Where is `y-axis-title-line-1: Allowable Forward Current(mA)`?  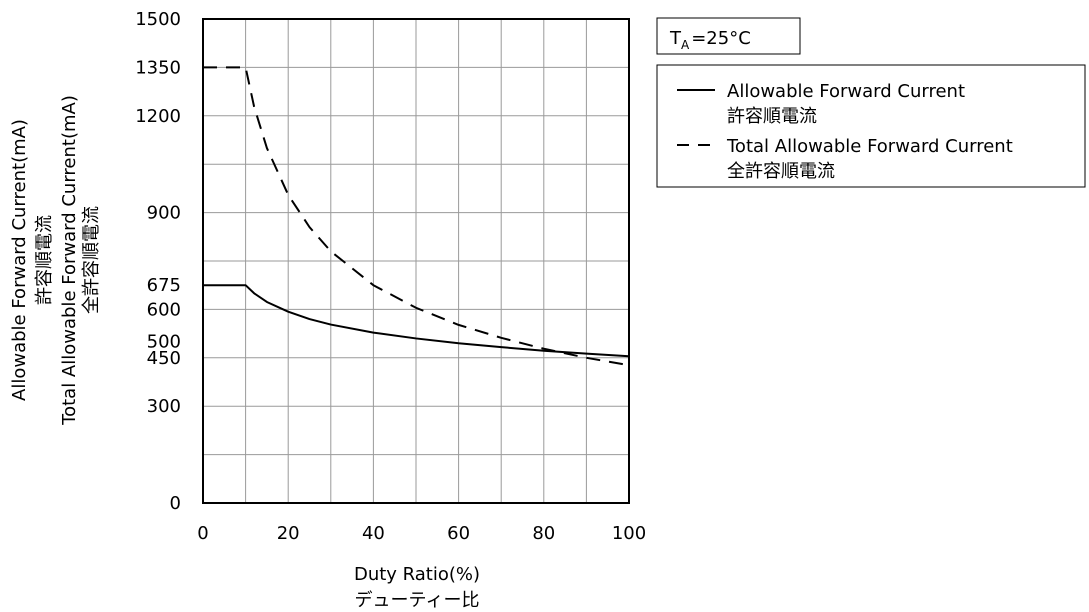 y-axis-title-line-1: Allowable Forward Current(mA) is located at coordinates (19, 260).